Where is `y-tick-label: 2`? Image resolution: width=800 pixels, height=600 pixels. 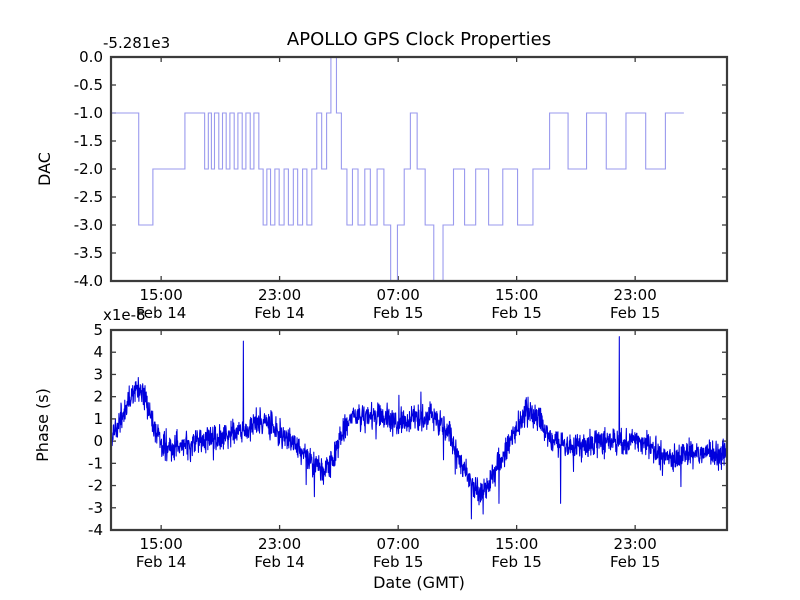 y-tick-label: 2 is located at coordinates (98, 397).